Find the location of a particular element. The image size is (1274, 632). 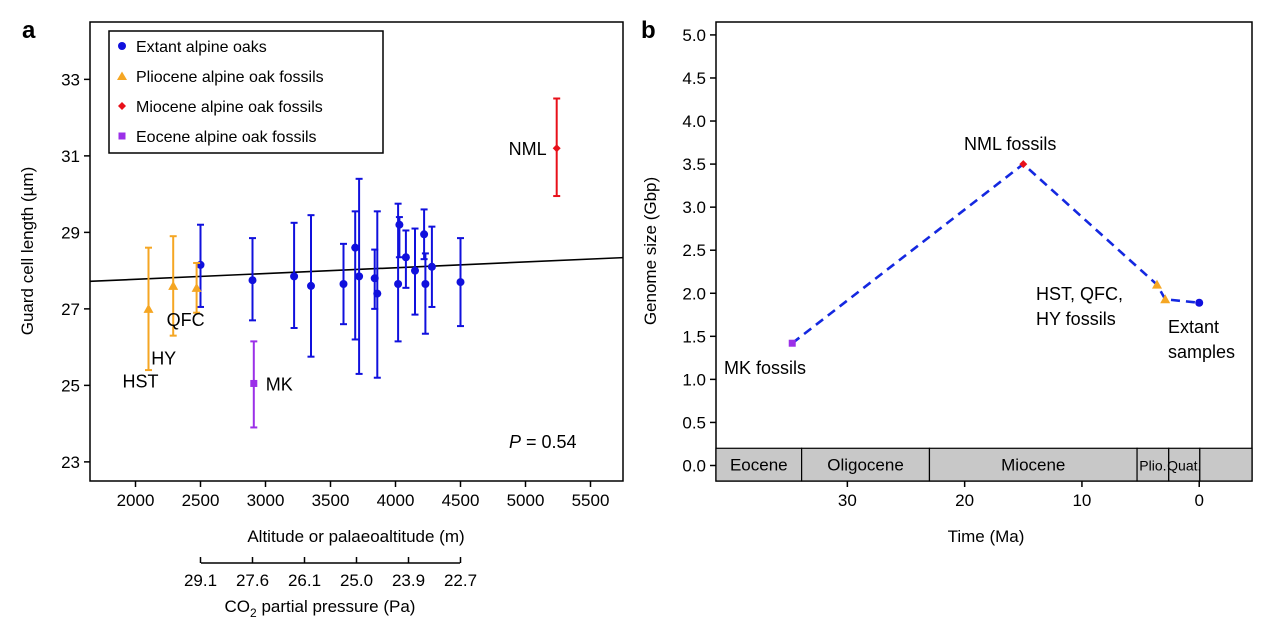

regression-line is located at coordinates (356, 269).